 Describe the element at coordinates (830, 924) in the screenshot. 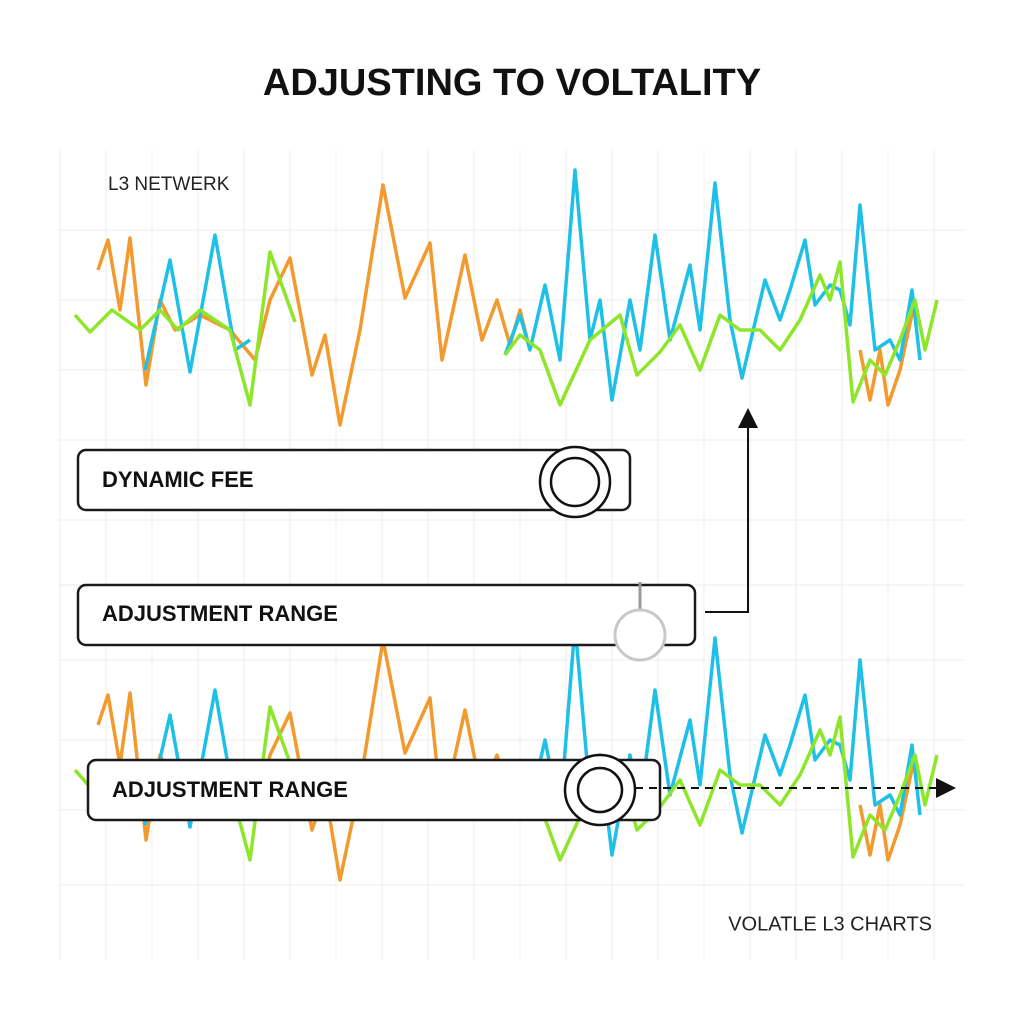

I see `bottom-label: VOLATLE L3 CHARTS` at that location.